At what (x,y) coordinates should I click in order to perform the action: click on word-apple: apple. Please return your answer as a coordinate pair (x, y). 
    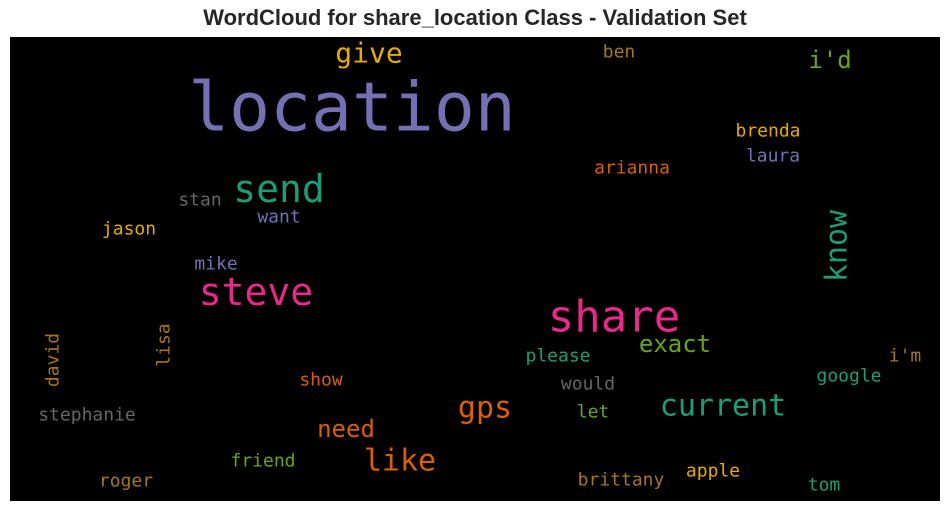
    Looking at the image, I should click on (713, 471).